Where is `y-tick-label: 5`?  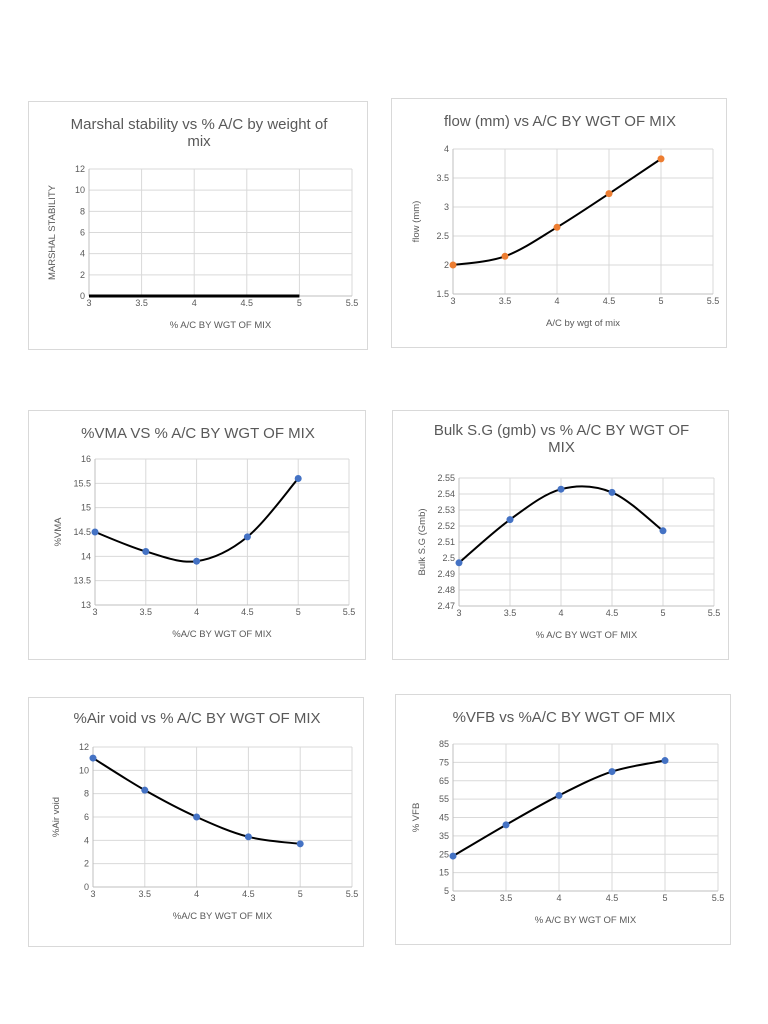 y-tick-label: 5 is located at coordinates (446, 891).